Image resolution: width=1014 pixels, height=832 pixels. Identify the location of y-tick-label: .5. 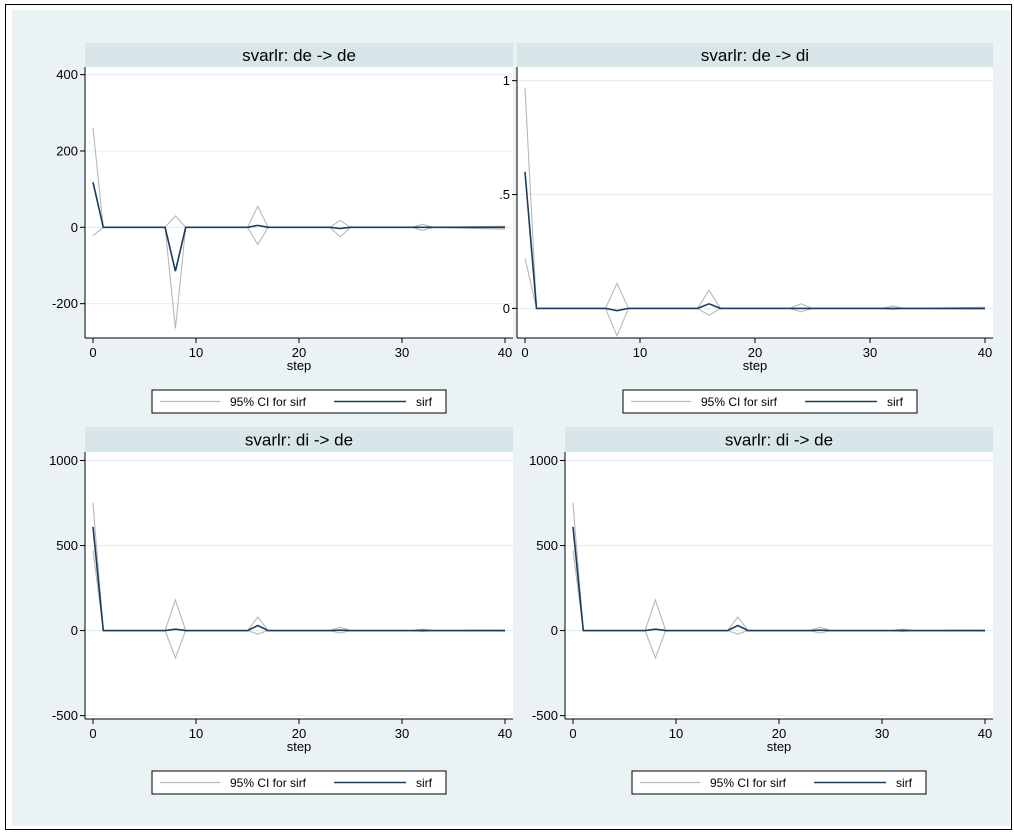
(504, 194).